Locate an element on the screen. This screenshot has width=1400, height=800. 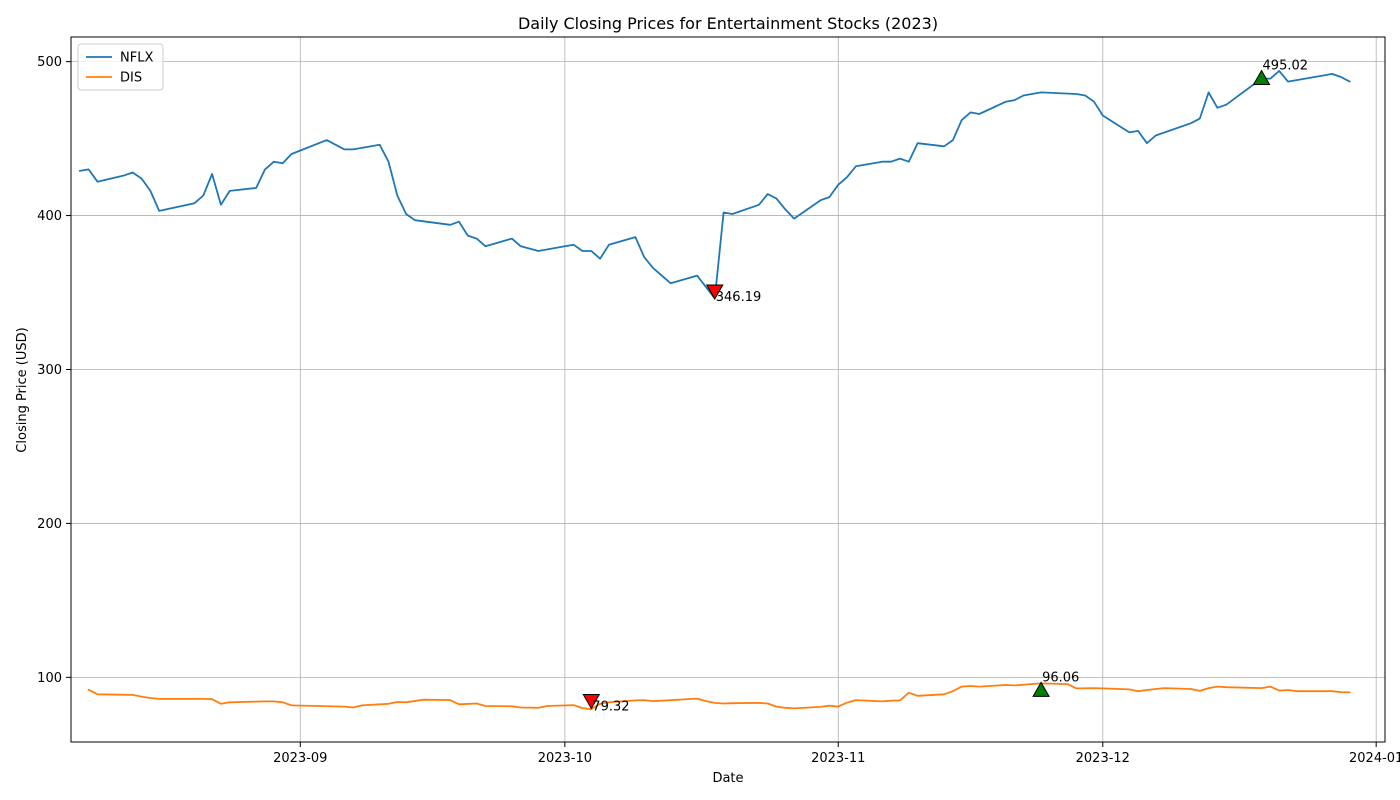
y-tick-label: 400 is located at coordinates (49, 216).